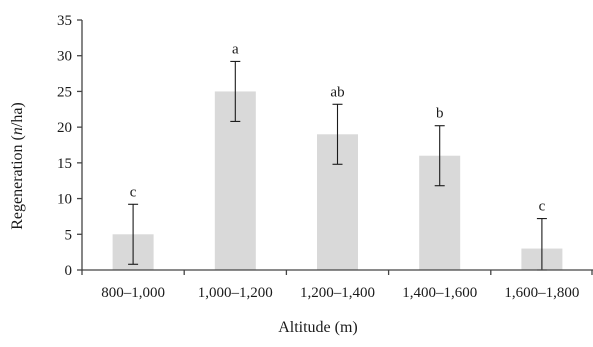 The width and height of the screenshot is (593, 347). Describe the element at coordinates (439, 293) in the screenshot. I see `x-tick-label-4: 1,400–1,600` at that location.